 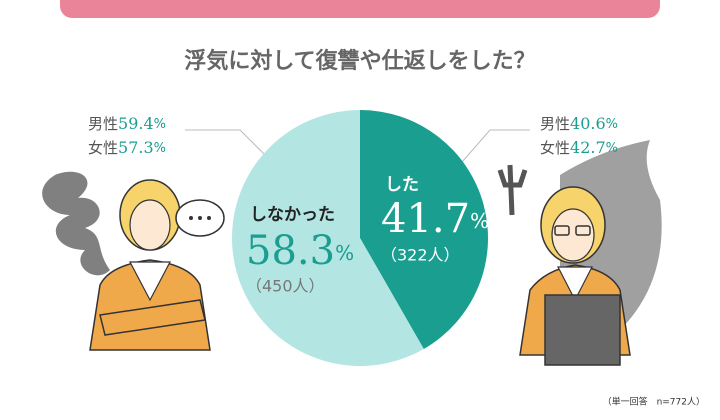 I want to click on slice-value: 41.7%, so click(x=435, y=219).